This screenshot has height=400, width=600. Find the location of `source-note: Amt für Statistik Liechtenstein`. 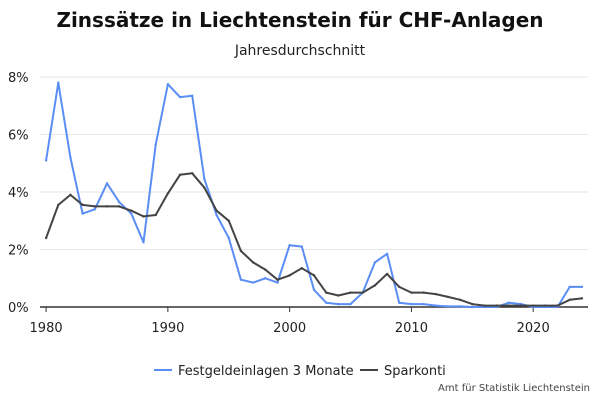

source-note: Amt für Statistik Liechtenstein is located at coordinates (514, 388).